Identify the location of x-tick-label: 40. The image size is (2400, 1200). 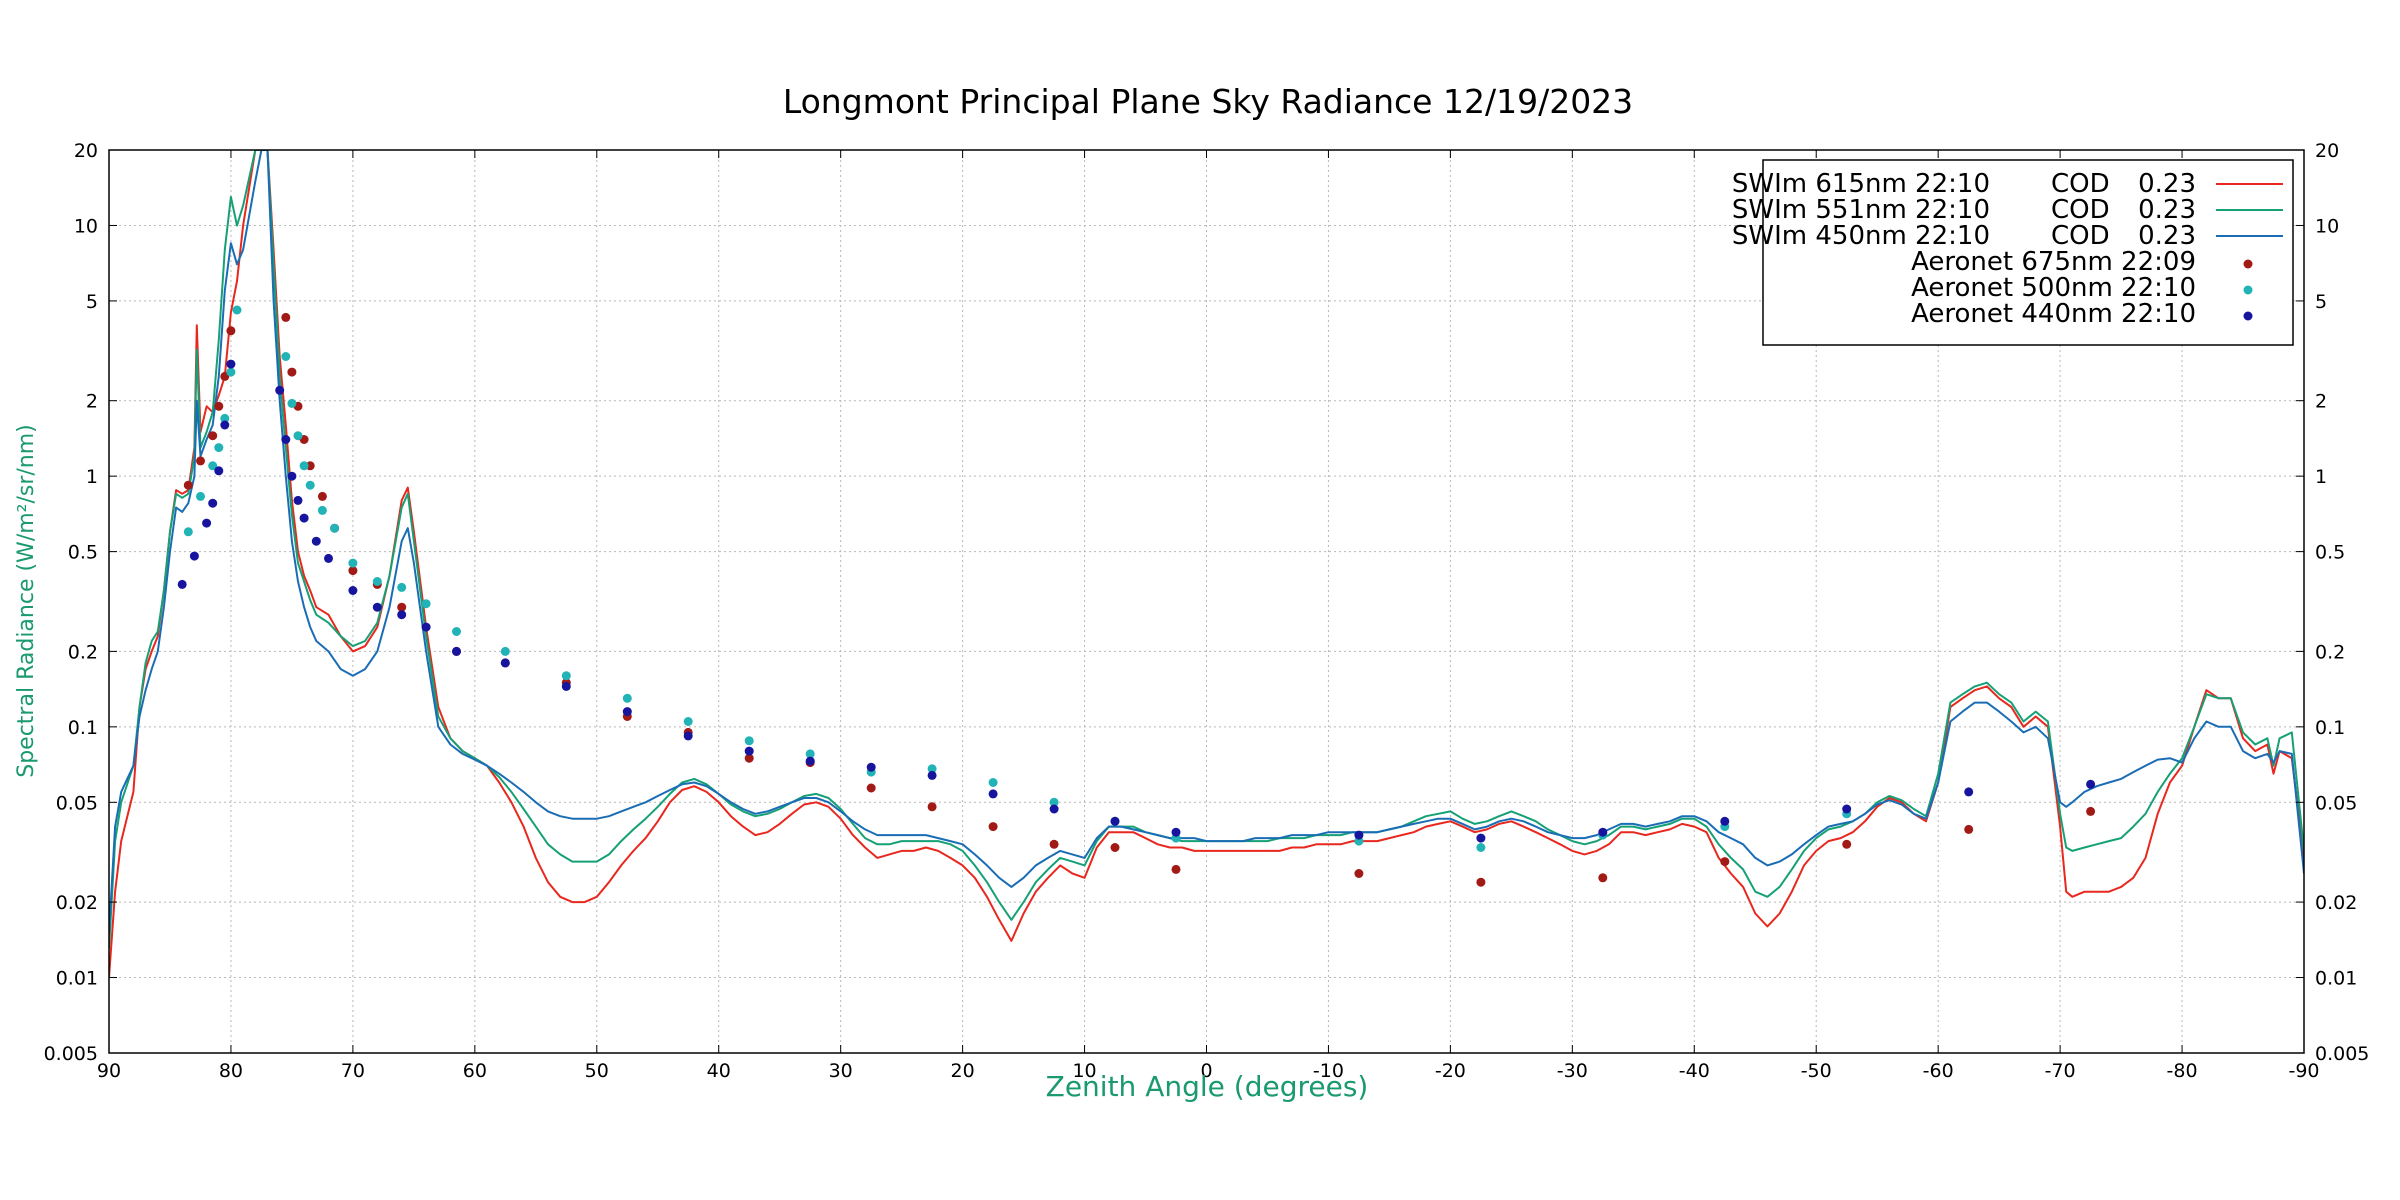
(719, 1071).